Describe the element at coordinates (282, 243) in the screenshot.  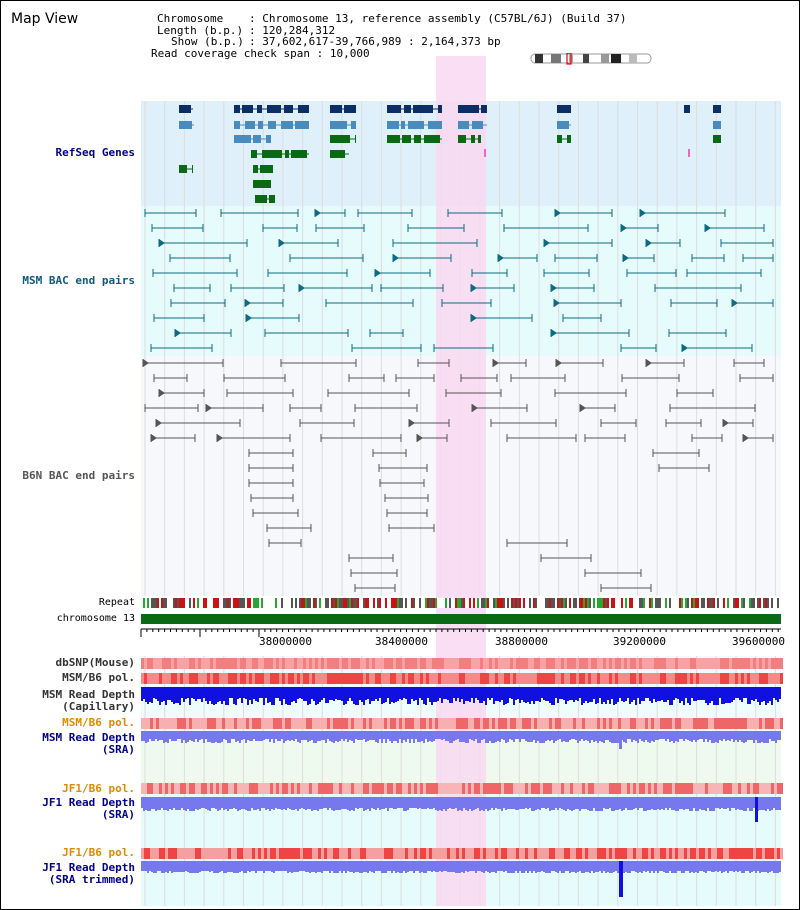
I see `msm-bac-arrow` at that location.